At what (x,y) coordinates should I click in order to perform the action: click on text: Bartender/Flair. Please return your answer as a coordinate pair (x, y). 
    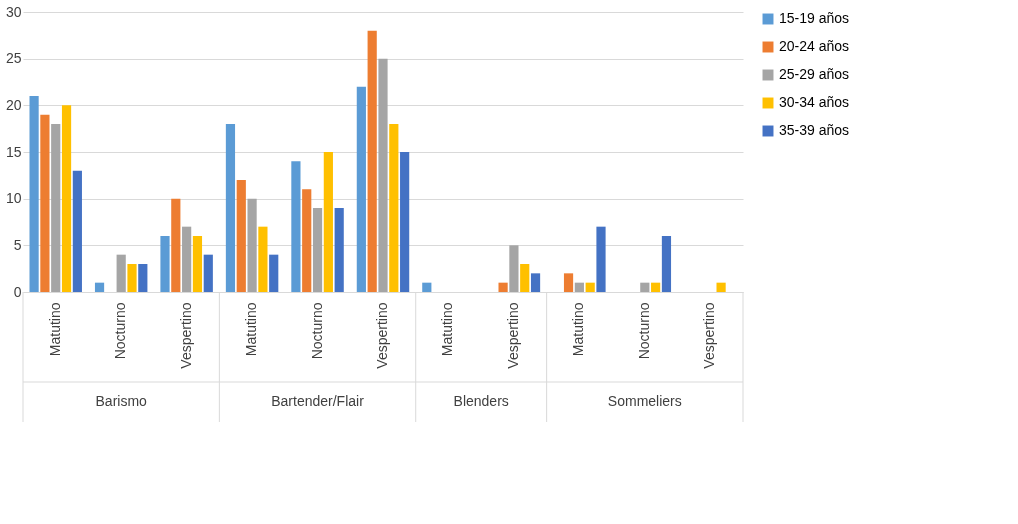
    Looking at the image, I should click on (318, 401).